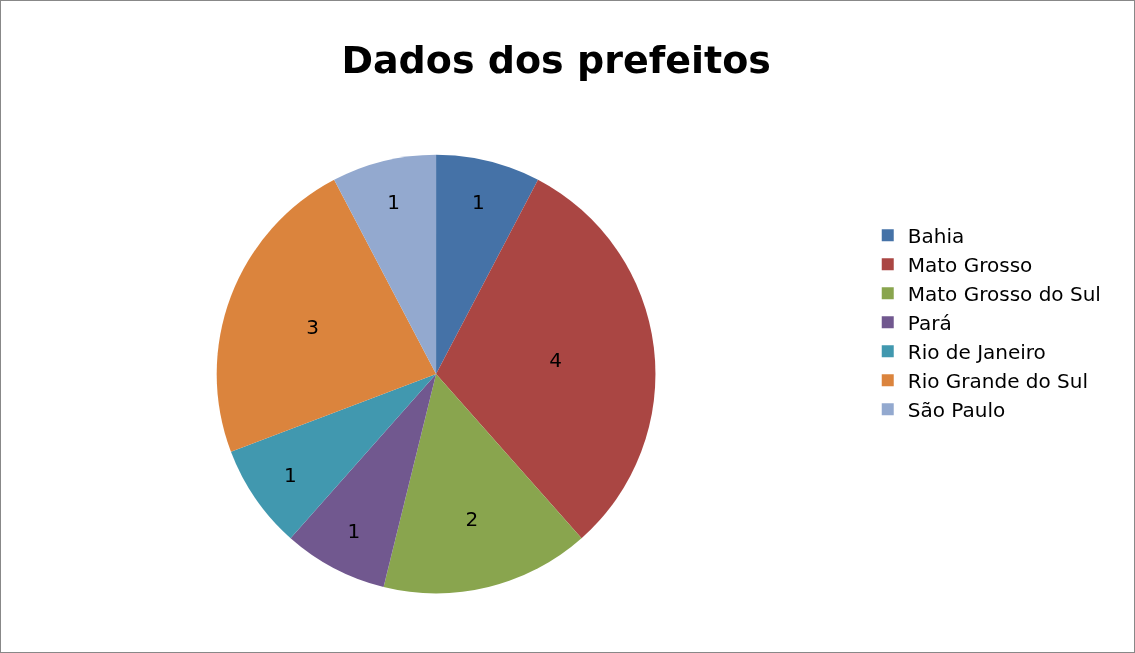 The width and height of the screenshot is (1135, 653). What do you see at coordinates (556, 59) in the screenshot?
I see `chart-title: Dados dos prefeitos` at bounding box center [556, 59].